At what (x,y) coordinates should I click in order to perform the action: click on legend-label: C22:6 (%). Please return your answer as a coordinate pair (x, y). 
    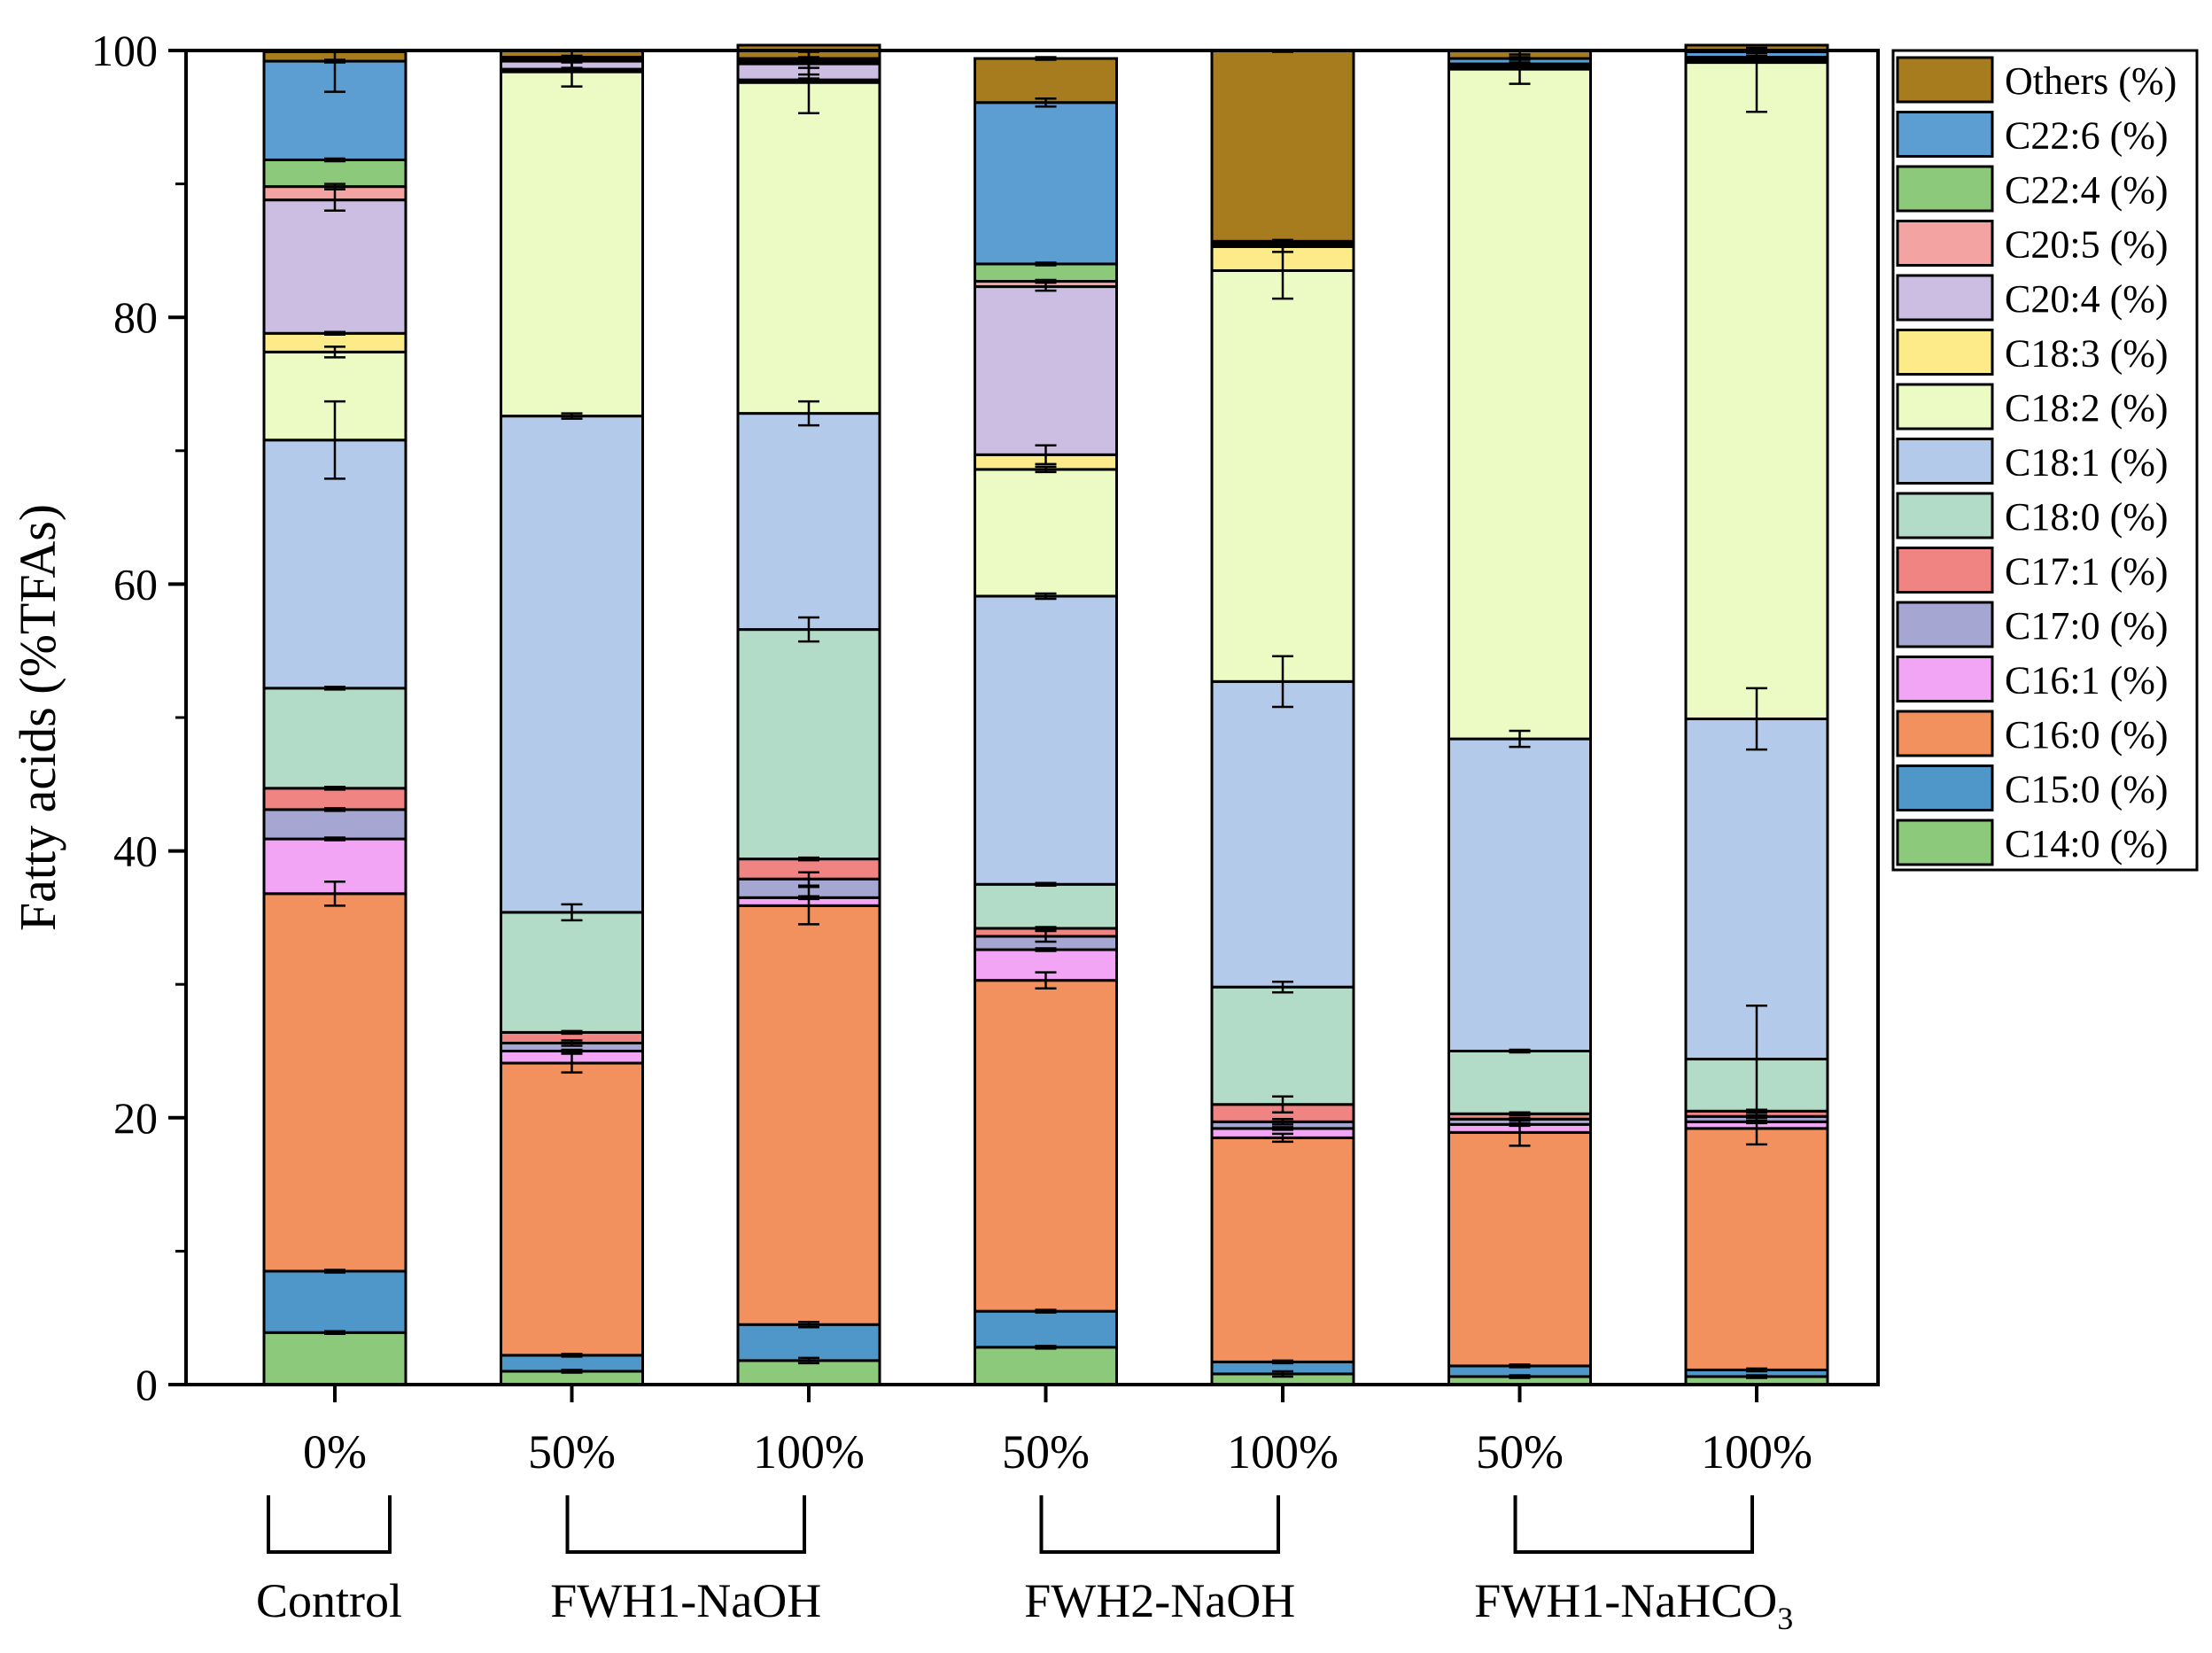
    Looking at the image, I should click on (2087, 136).